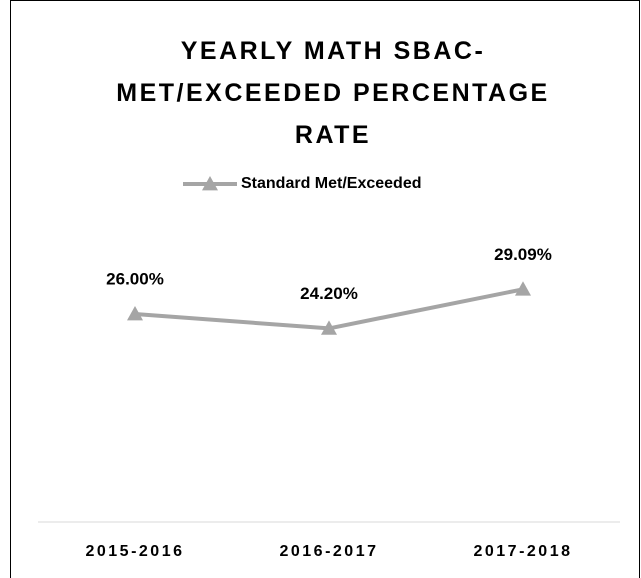 This screenshot has width=641, height=578. Describe the element at coordinates (523, 254) in the screenshot. I see `data-label: 29.09%` at that location.